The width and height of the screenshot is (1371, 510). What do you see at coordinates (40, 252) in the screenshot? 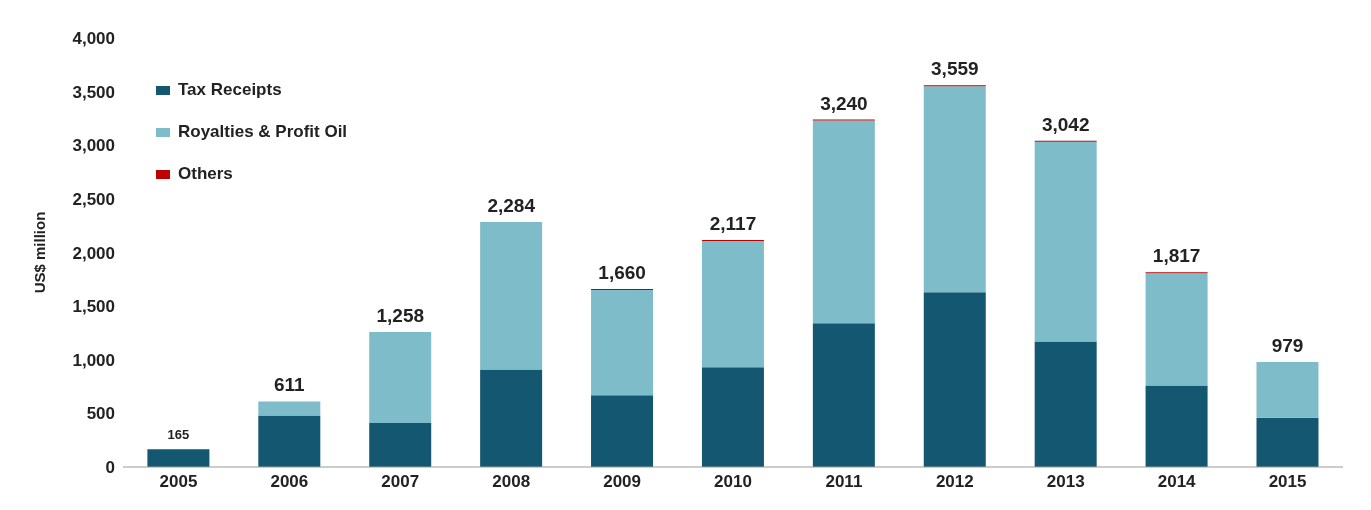
I see `y-axis-title: US$ million` at bounding box center [40, 252].